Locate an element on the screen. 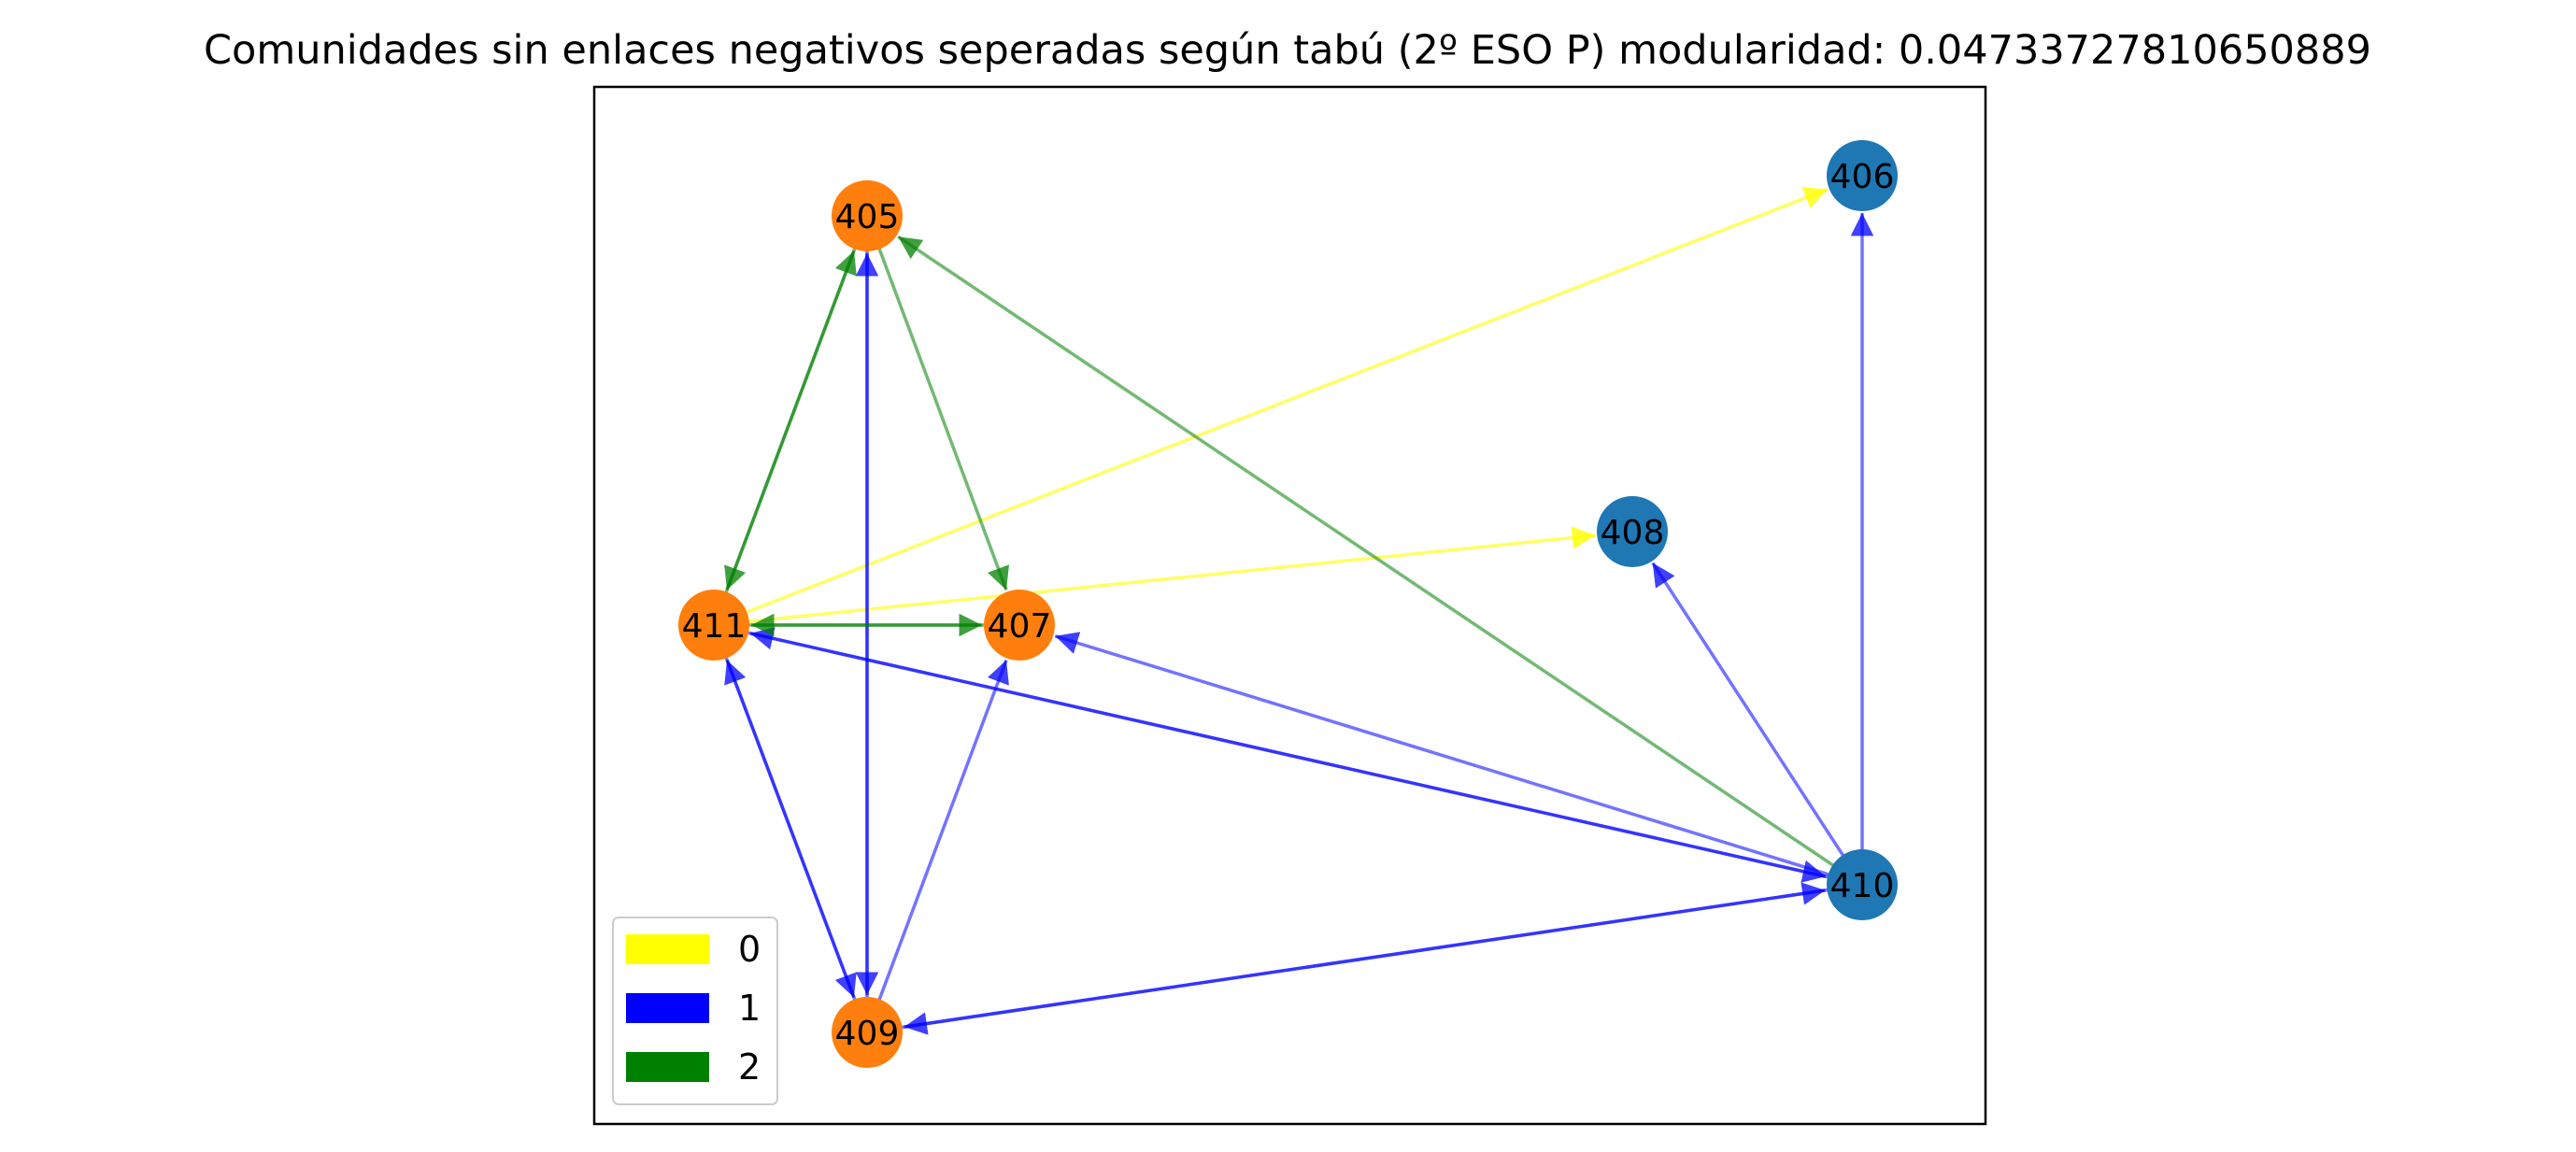 The image size is (2576, 1152). node-409: 409 is located at coordinates (868, 1032).